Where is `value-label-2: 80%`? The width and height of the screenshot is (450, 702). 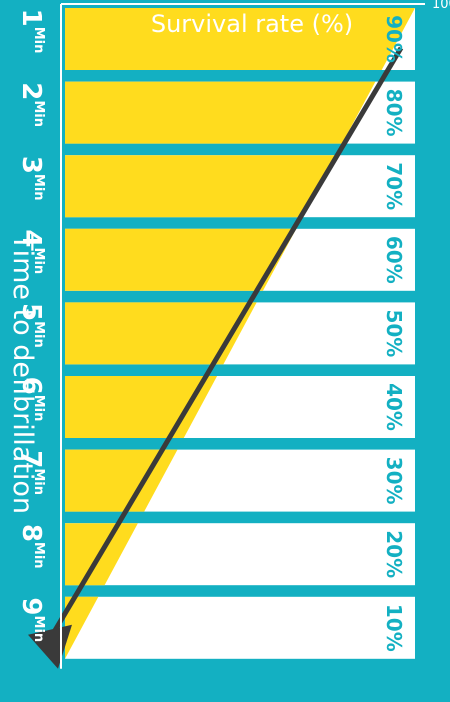 value-label-2: 80% is located at coordinates (394, 113).